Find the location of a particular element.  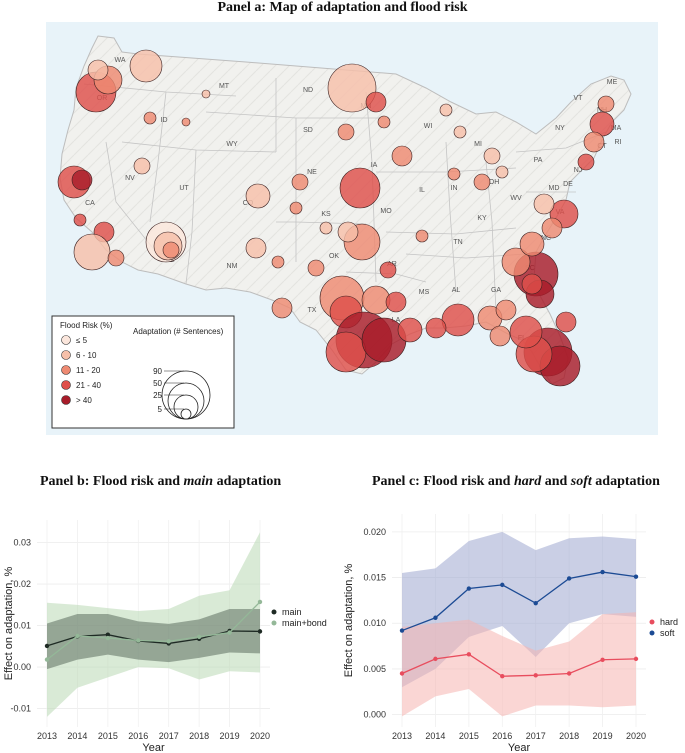

panel-b-title-prefix: Panel b: Flood risk and is located at coordinates (112, 481).